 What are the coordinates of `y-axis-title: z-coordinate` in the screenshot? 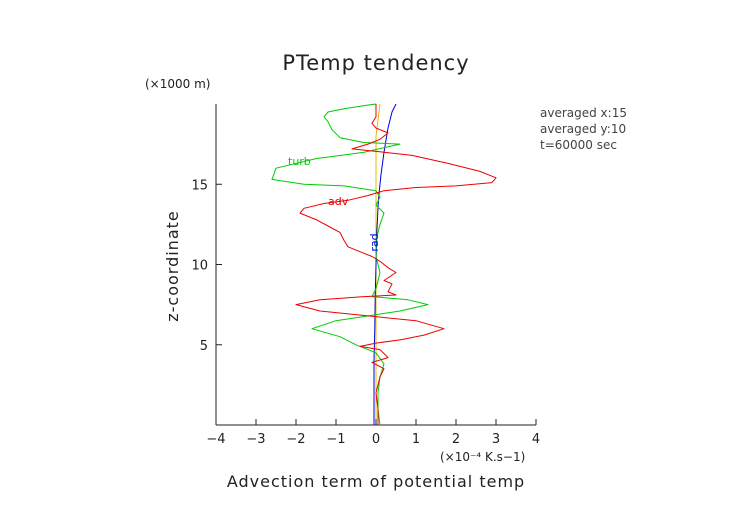 It's located at (172, 266).